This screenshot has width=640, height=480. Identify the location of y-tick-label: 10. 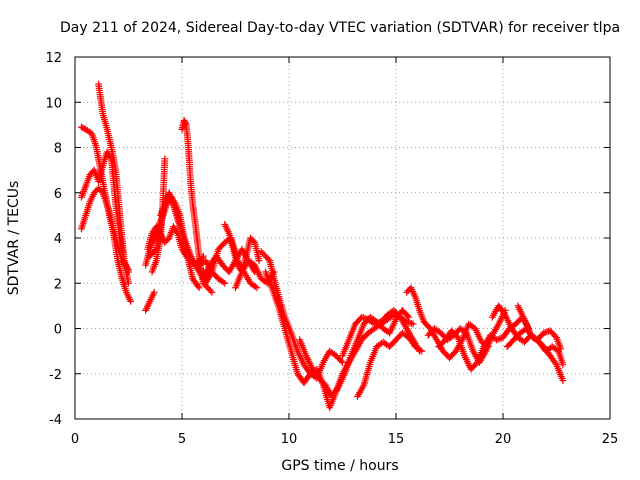
(53, 103).